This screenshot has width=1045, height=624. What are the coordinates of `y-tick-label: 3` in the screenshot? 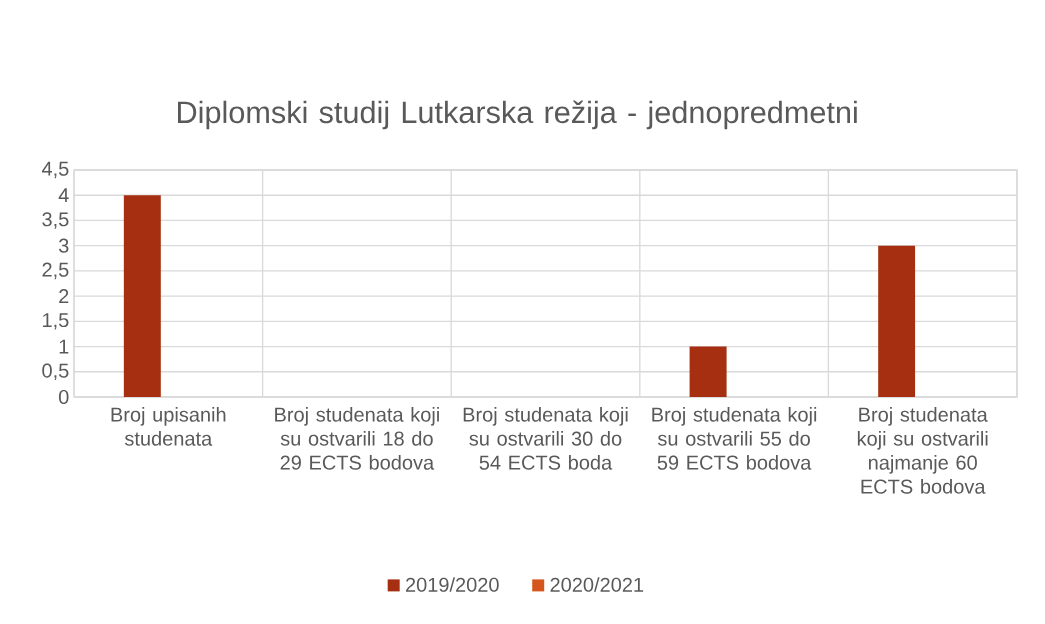 It's located at (63, 245).